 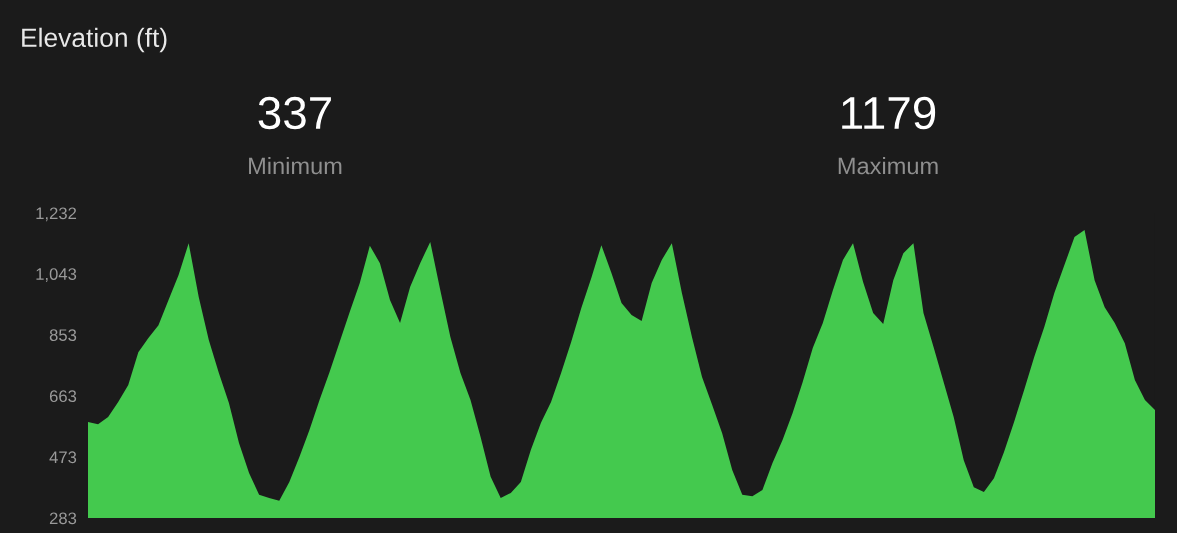 I want to click on text: 337, so click(x=294, y=113).